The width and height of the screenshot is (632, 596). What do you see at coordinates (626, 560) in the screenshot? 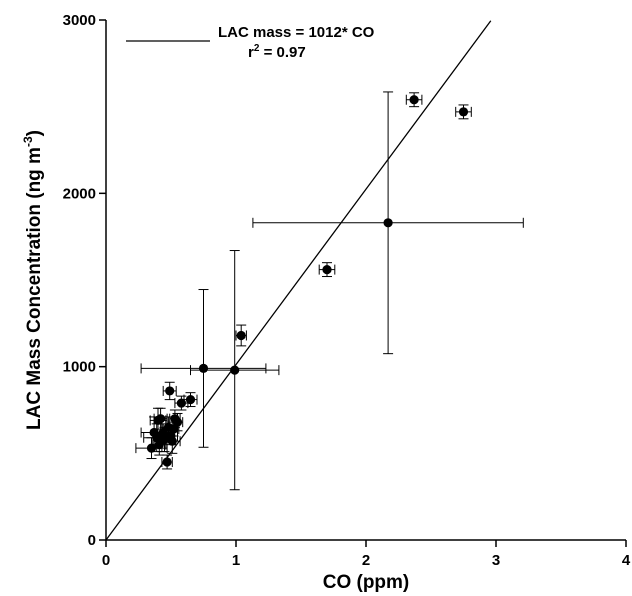
I see `x-tick-label: 4` at bounding box center [626, 560].